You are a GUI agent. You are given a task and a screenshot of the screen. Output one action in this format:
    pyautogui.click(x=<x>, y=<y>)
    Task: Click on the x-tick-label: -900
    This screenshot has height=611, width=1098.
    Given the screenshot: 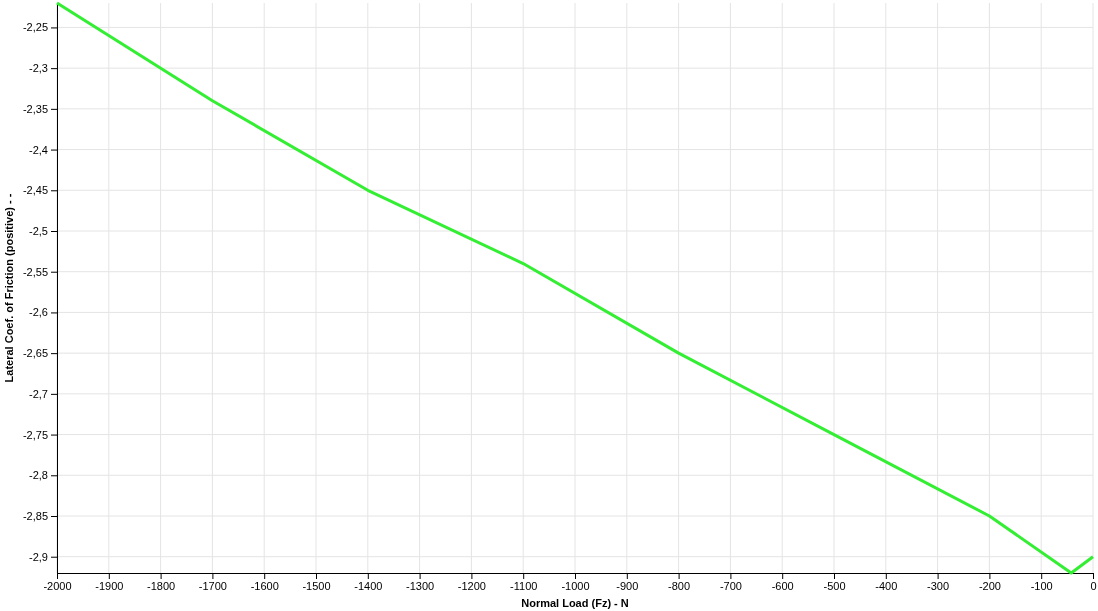 What is the action you would take?
    pyautogui.click(x=627, y=585)
    